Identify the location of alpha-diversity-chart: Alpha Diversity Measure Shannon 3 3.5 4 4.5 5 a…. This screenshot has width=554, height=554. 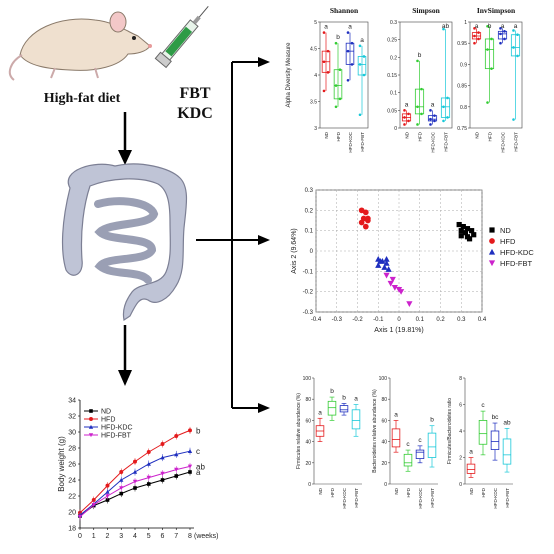
(404, 79).